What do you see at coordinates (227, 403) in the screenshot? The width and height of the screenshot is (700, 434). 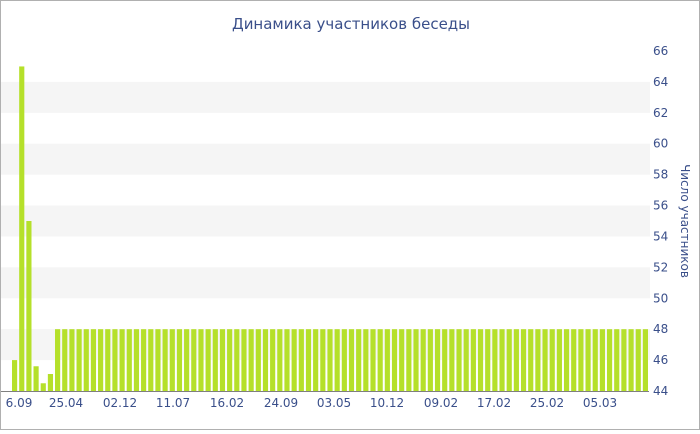 I see `x-tick-label: 16.02` at bounding box center [227, 403].